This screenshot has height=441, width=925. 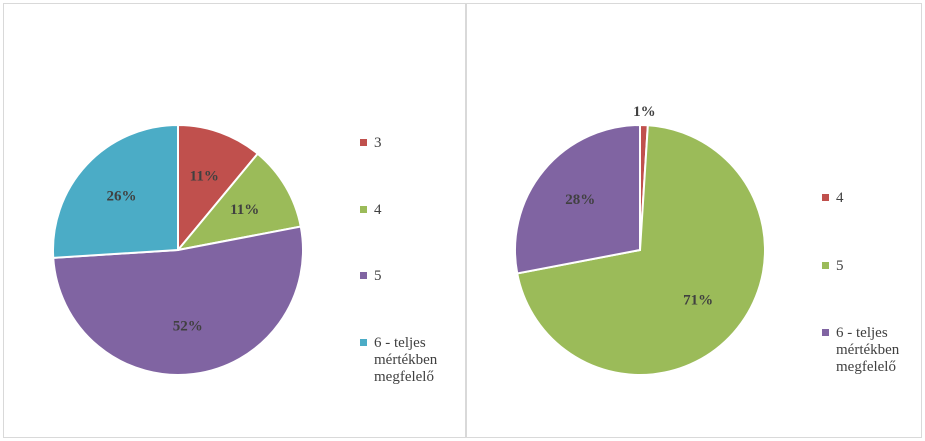 I want to click on legend-item: 3, so click(x=414, y=143).